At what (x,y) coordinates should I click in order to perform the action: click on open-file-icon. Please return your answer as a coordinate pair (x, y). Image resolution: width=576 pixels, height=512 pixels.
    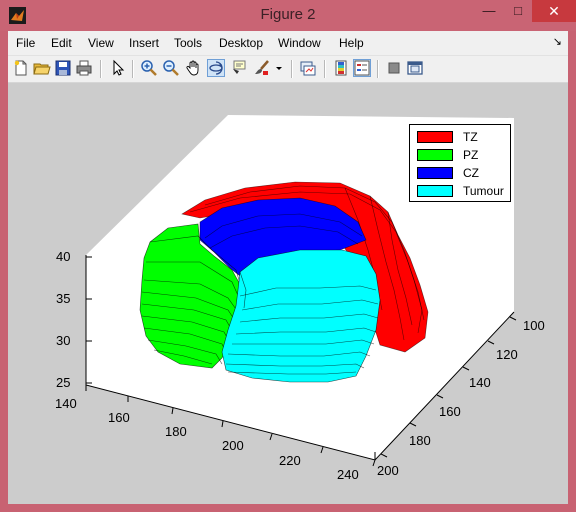
    Looking at the image, I should click on (42, 68).